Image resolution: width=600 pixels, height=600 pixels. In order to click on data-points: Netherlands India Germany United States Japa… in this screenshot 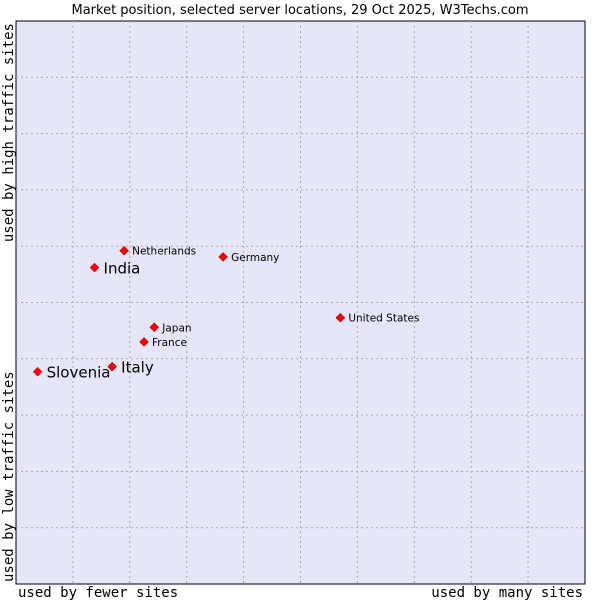, I will do `click(225, 313)`.